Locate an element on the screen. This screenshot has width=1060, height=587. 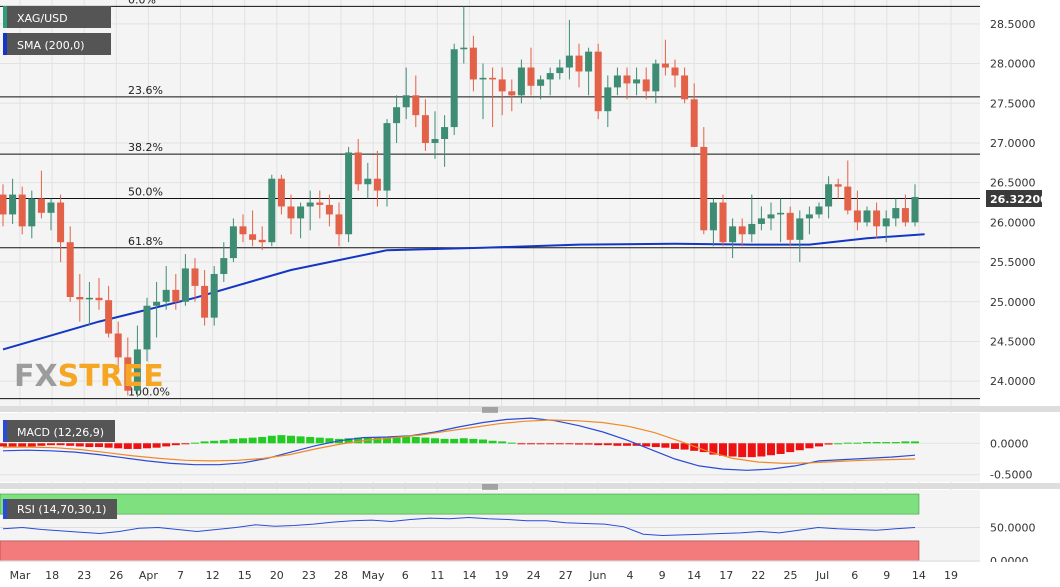
x-tick-label: 9 is located at coordinates (662, 575).